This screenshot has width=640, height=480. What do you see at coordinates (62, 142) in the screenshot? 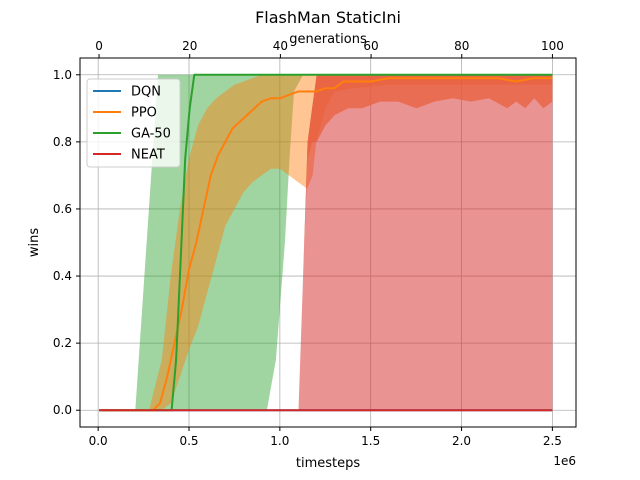
I see `y-tick-label: 0.8` at bounding box center [62, 142].